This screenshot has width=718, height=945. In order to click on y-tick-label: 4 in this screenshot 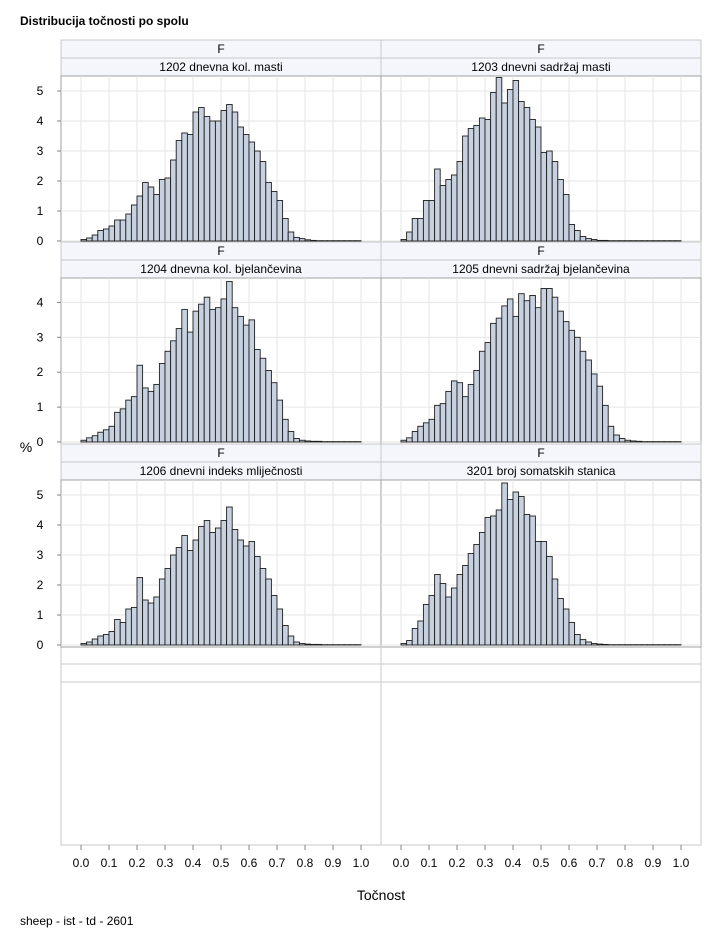, I will do `click(40, 302)`.